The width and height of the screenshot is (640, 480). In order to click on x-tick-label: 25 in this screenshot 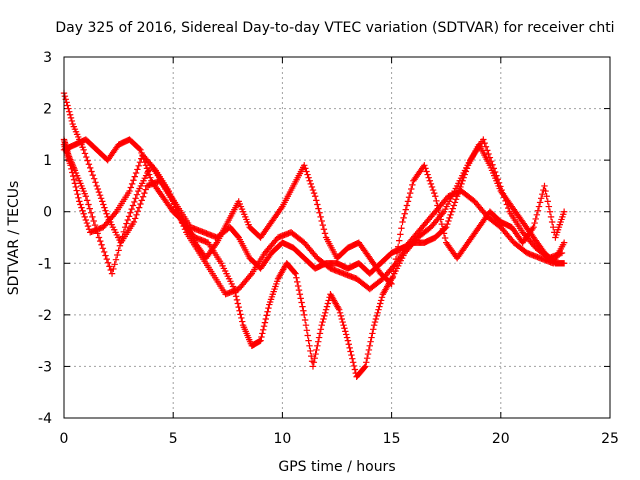, I will do `click(610, 439)`.